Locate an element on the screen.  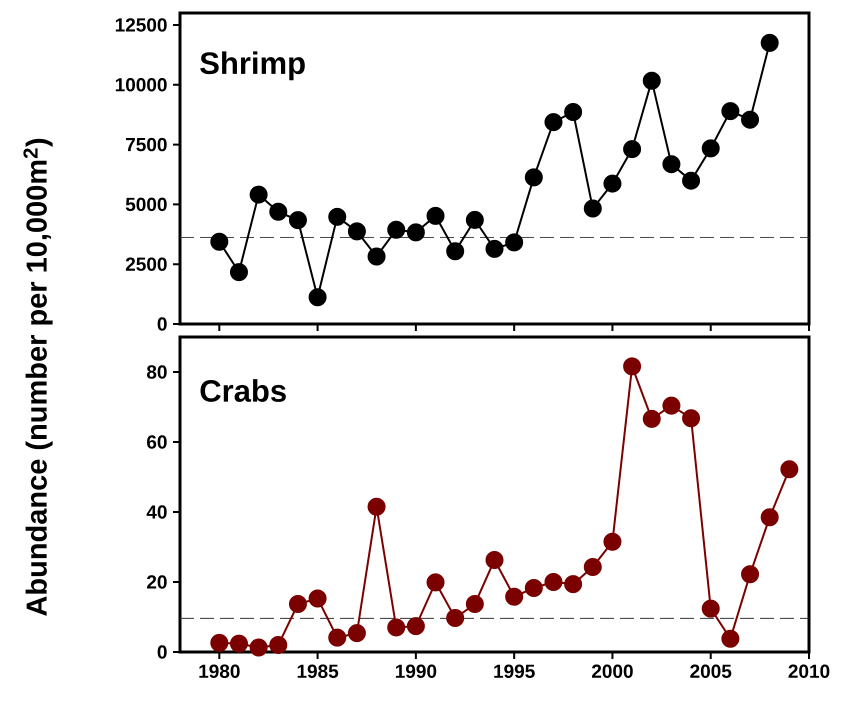
x-tick-label: 2005 is located at coordinates (711, 671).